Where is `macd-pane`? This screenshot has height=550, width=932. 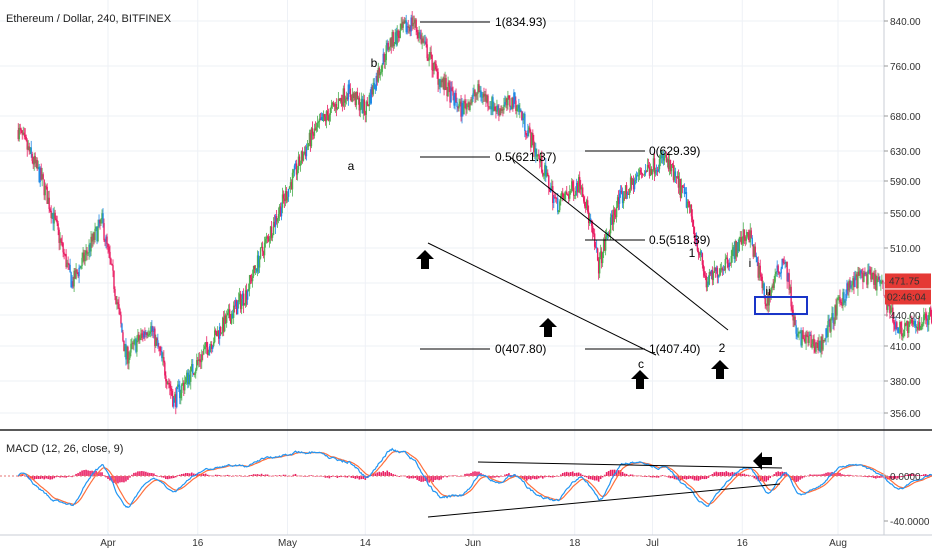
macd-pane is located at coordinates (466, 482).